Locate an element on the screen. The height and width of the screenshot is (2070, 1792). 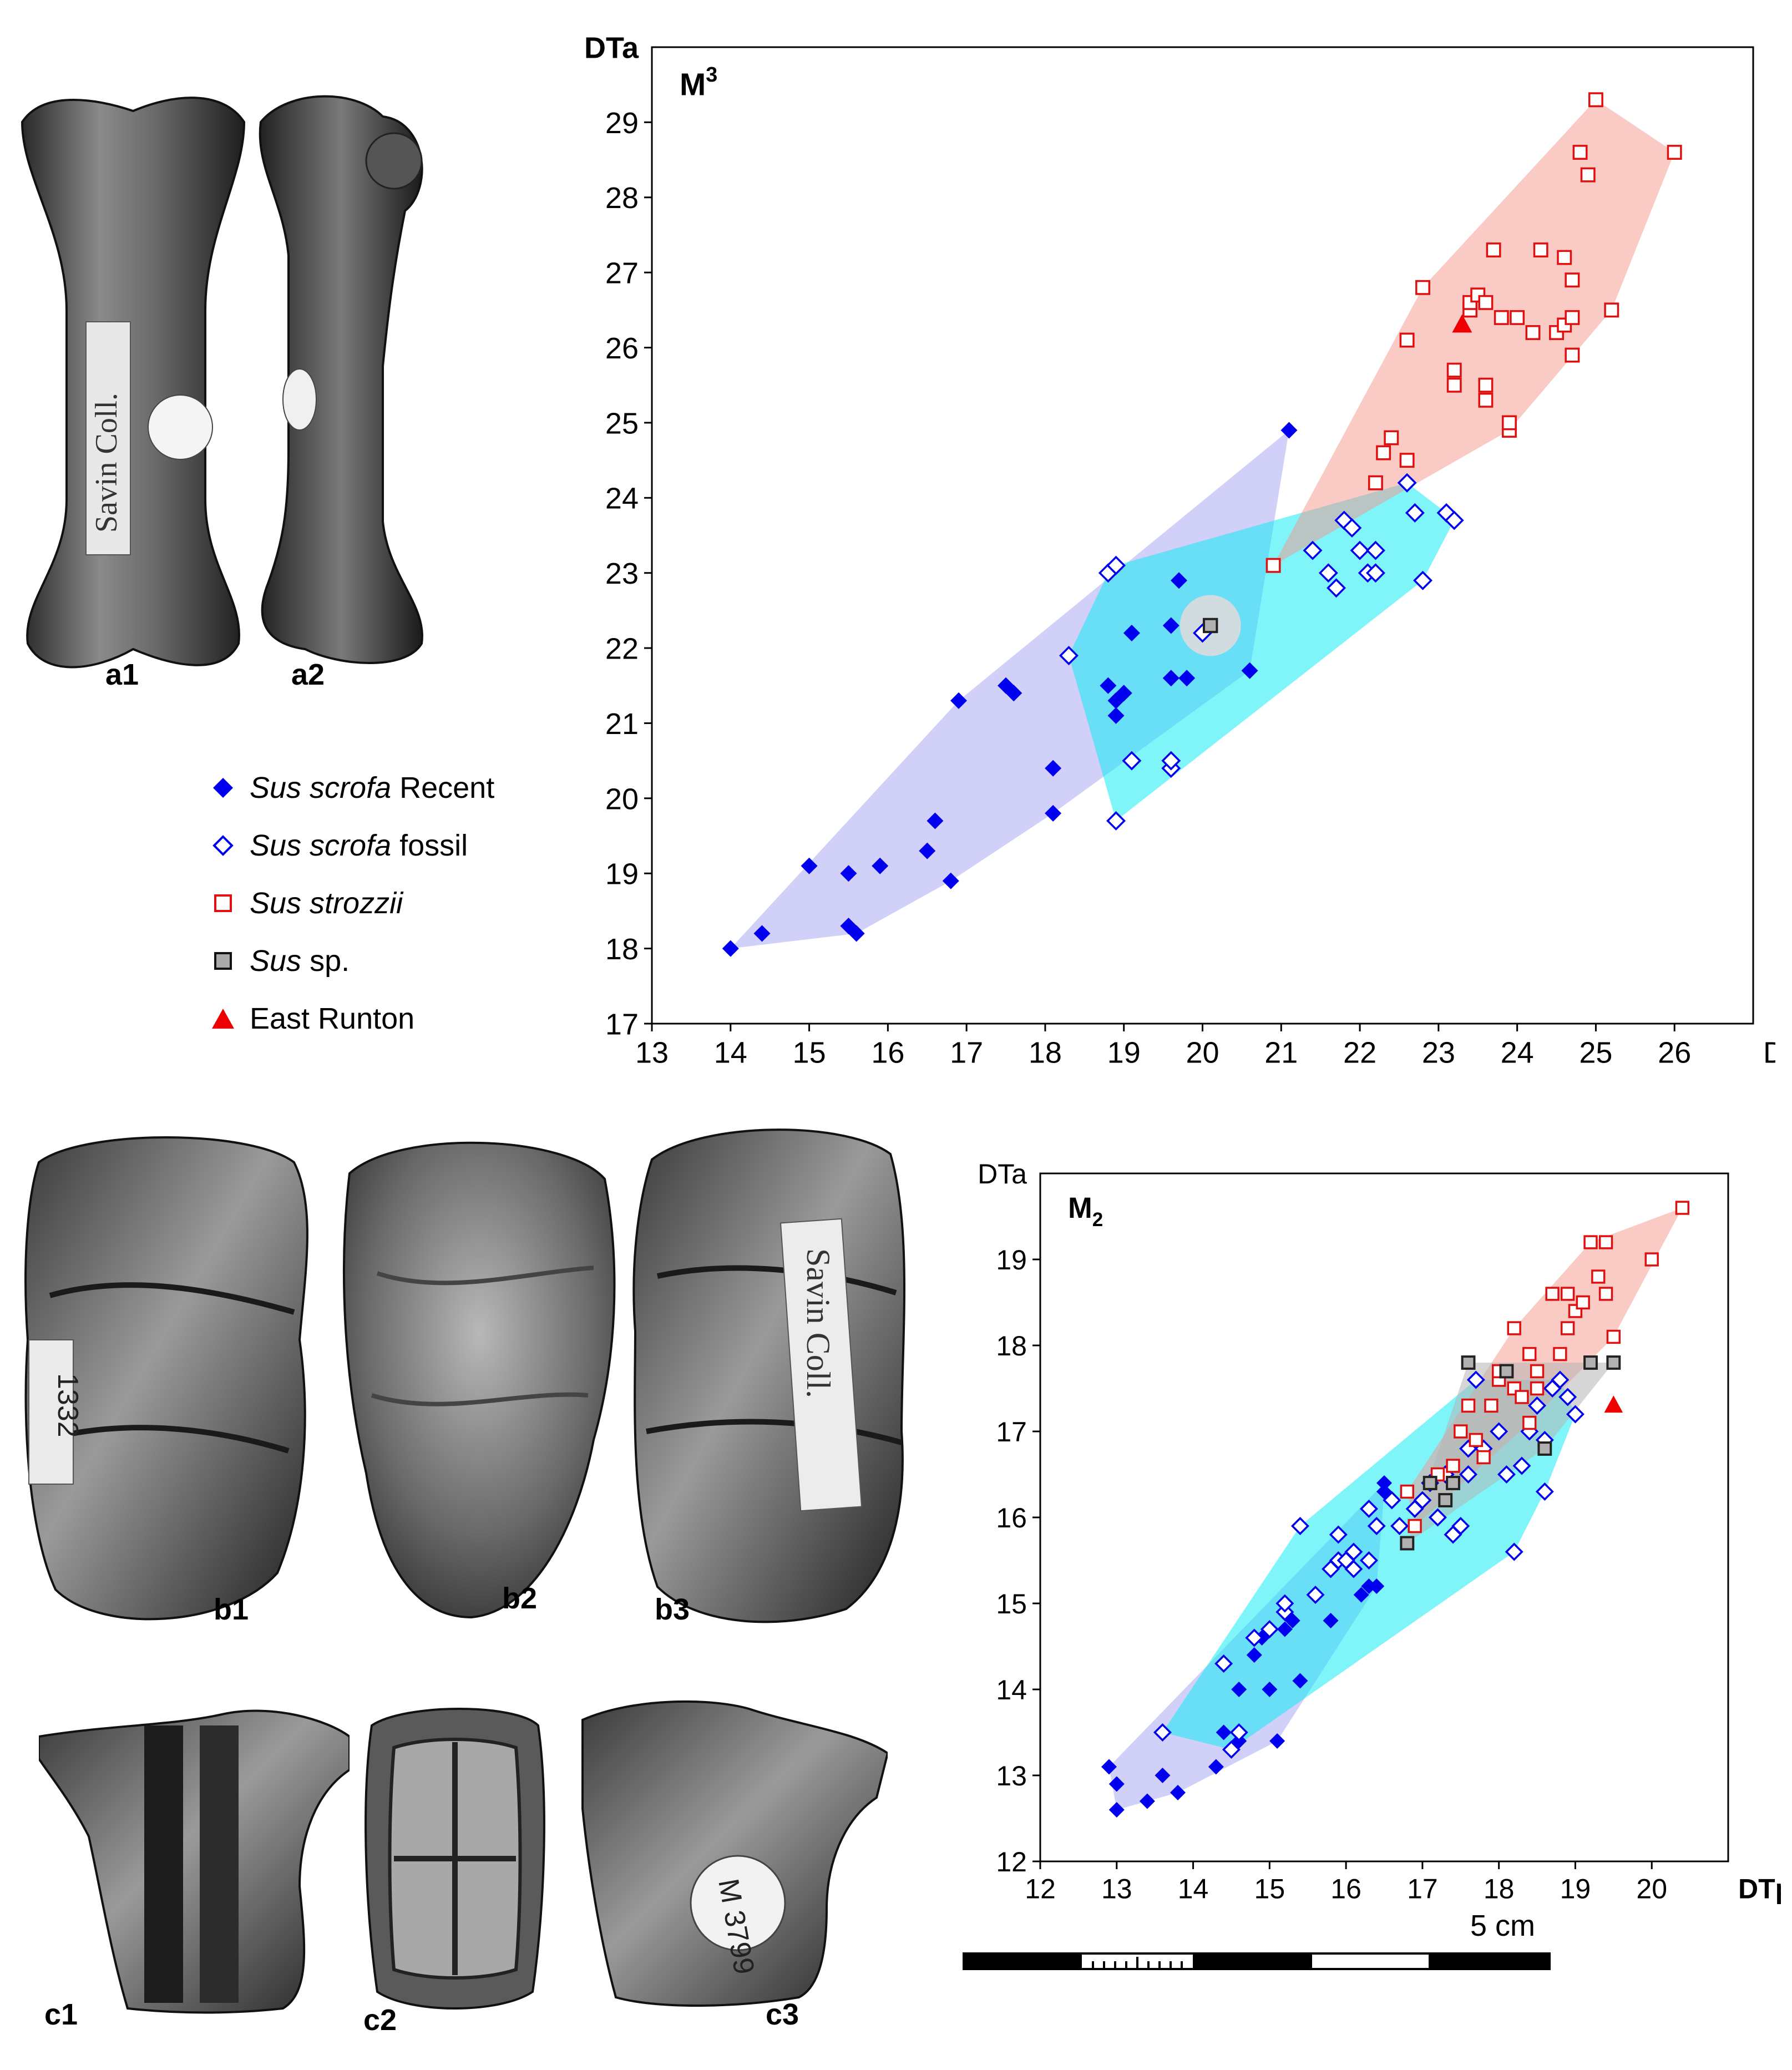
legend-rest-0: Recent is located at coordinates (443, 787).